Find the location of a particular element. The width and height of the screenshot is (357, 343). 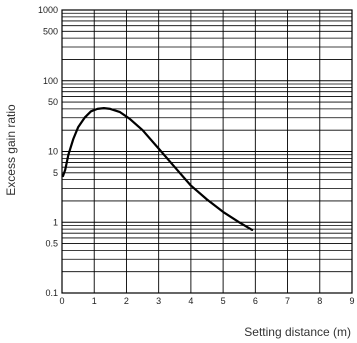

y-tick-label: 1 is located at coordinates (55, 222).